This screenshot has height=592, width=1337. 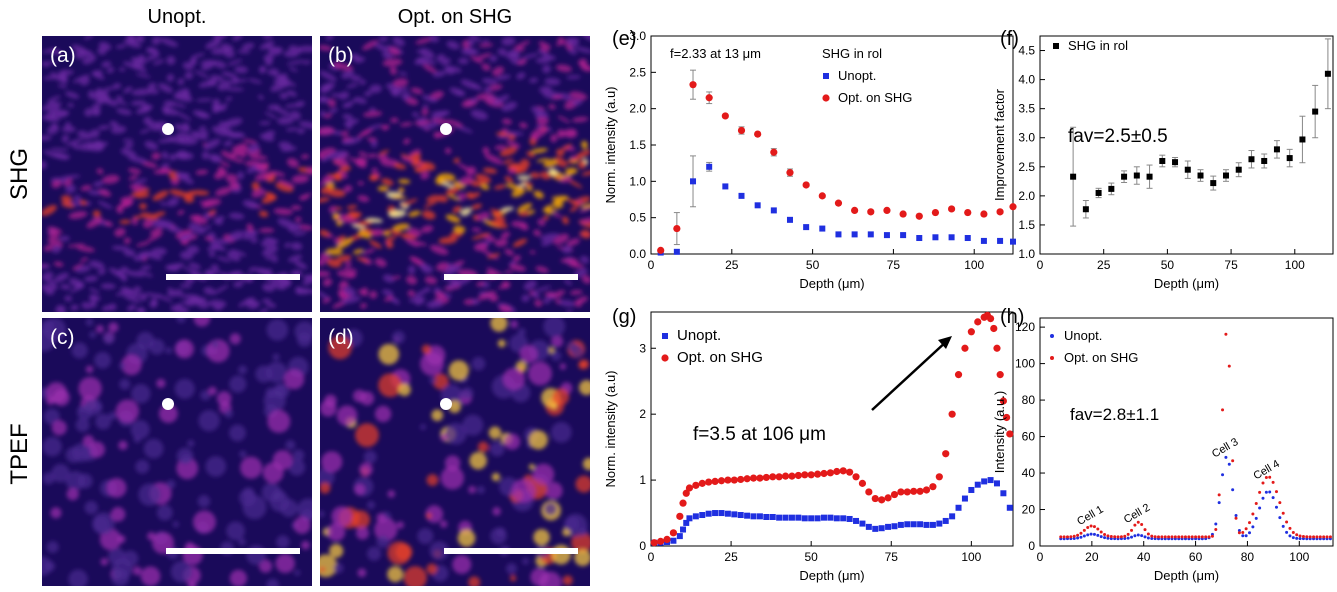 What do you see at coordinates (610, 428) in the screenshot?
I see `y-axis-label: Norm. intensity (a.u)` at bounding box center [610, 428].